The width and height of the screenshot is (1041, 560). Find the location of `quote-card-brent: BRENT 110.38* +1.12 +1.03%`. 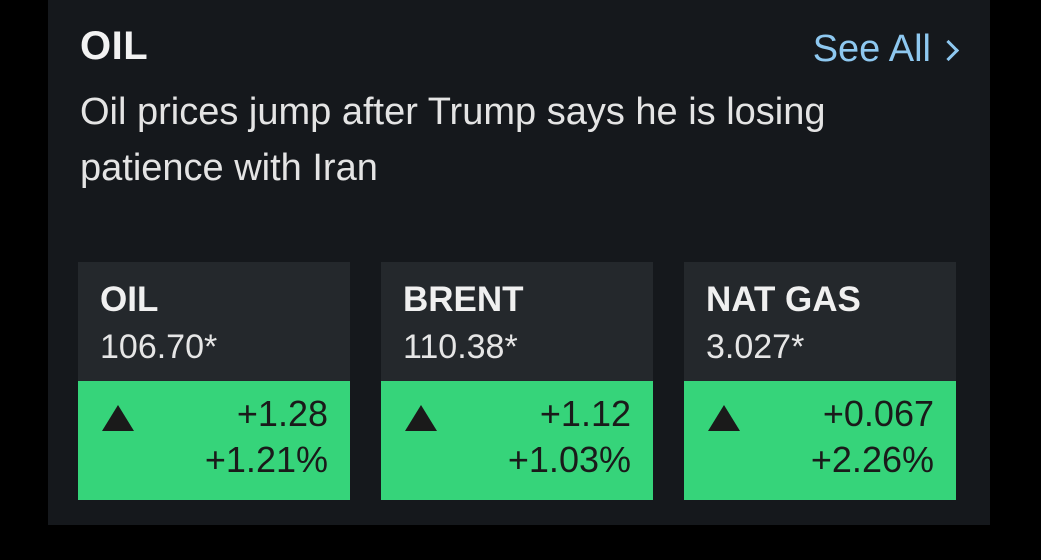

quote-card-brent: BRENT 110.38* +1.12 +1.03% is located at coordinates (517, 381).